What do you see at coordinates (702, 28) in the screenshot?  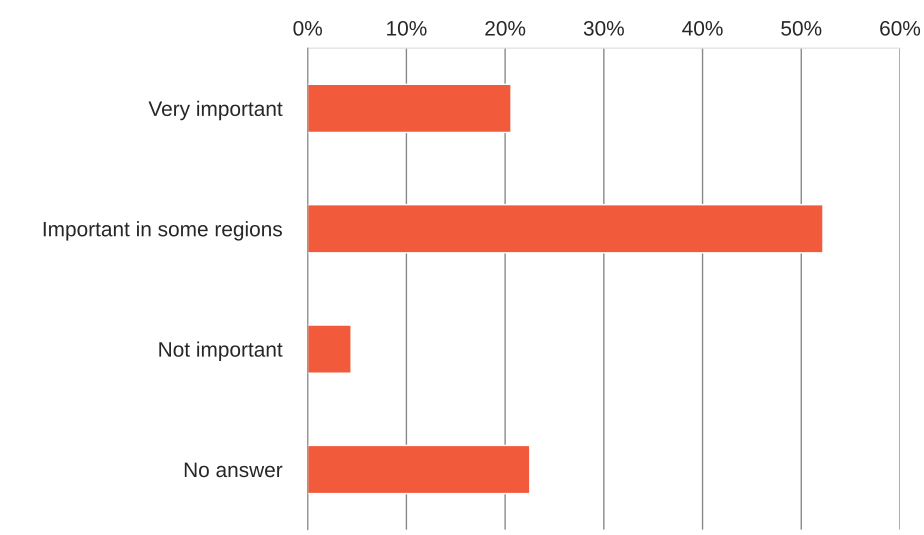 I see `x-tick-label: 40%` at bounding box center [702, 28].